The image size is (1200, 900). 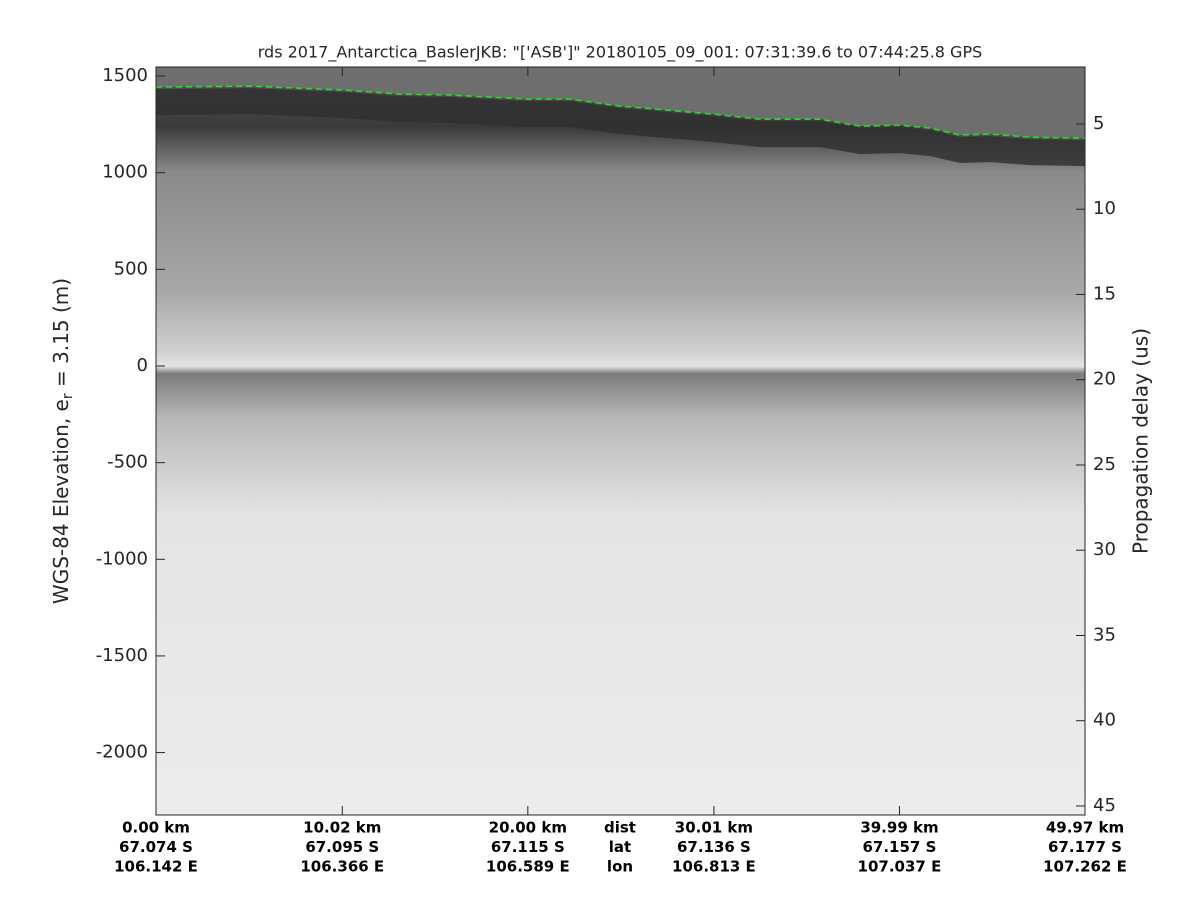 What do you see at coordinates (1085, 847) in the screenshot?
I see `x-tick-lat: 67.177 S` at bounding box center [1085, 847].